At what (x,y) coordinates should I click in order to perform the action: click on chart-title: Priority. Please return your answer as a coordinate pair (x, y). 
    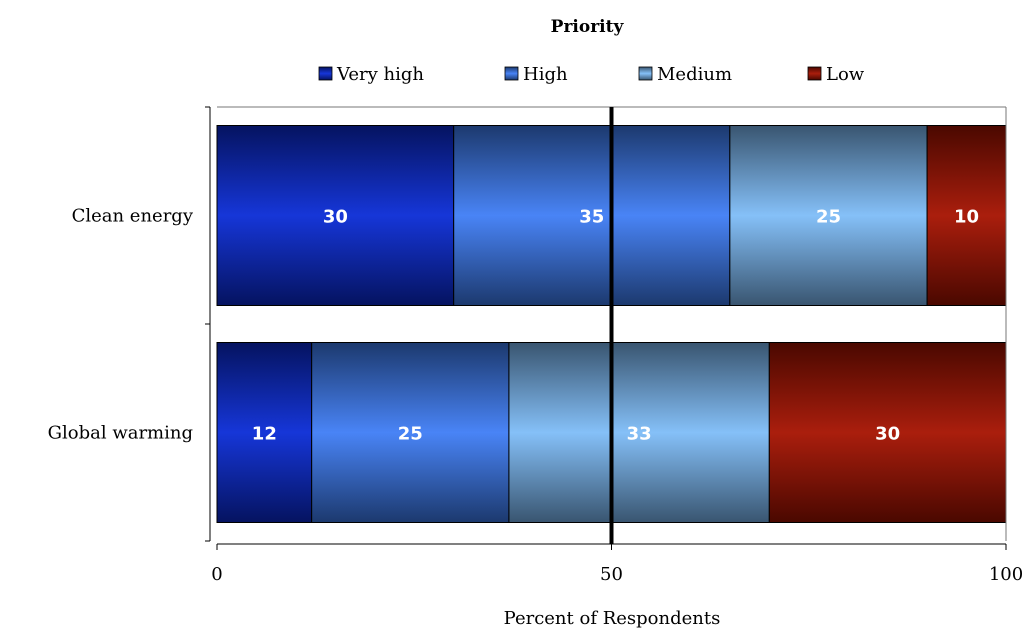
    Looking at the image, I should click on (588, 27).